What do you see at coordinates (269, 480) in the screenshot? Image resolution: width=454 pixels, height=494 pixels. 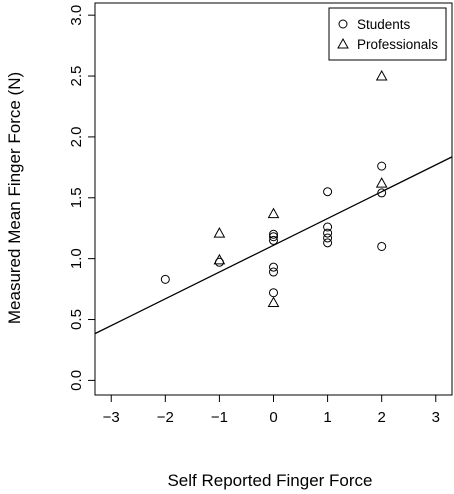 I see `x-axis-label: Self Reported Finger Force` at bounding box center [269, 480].